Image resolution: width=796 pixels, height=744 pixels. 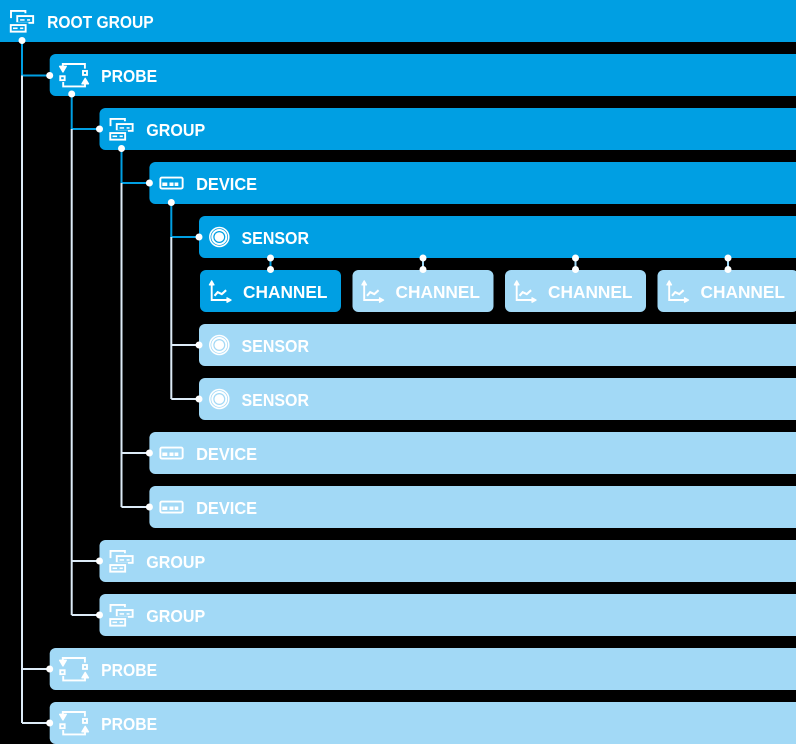 I want to click on svg-text: ROOT GROUP, so click(x=100, y=22).